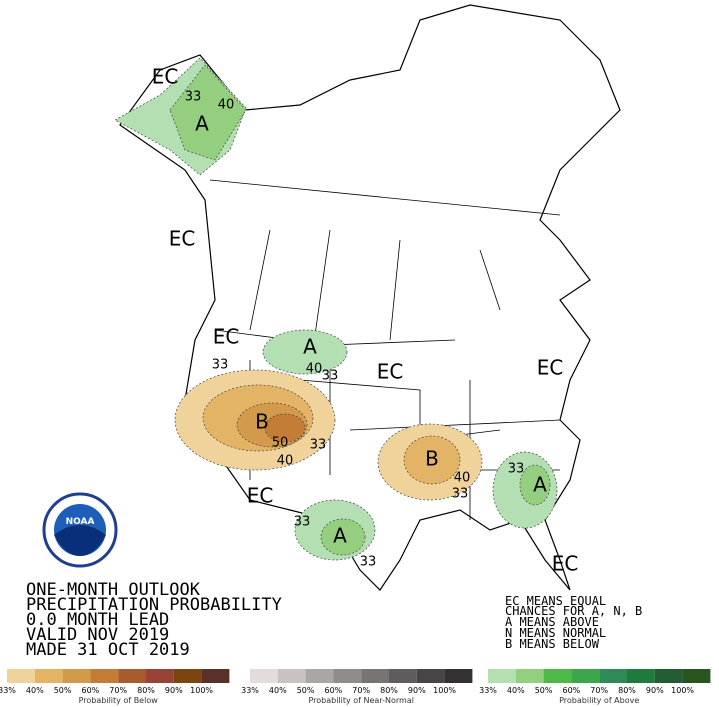 The height and width of the screenshot is (707, 719). Describe the element at coordinates (552, 622) in the screenshot. I see `note-line: A MEANS ABOVE` at that location.